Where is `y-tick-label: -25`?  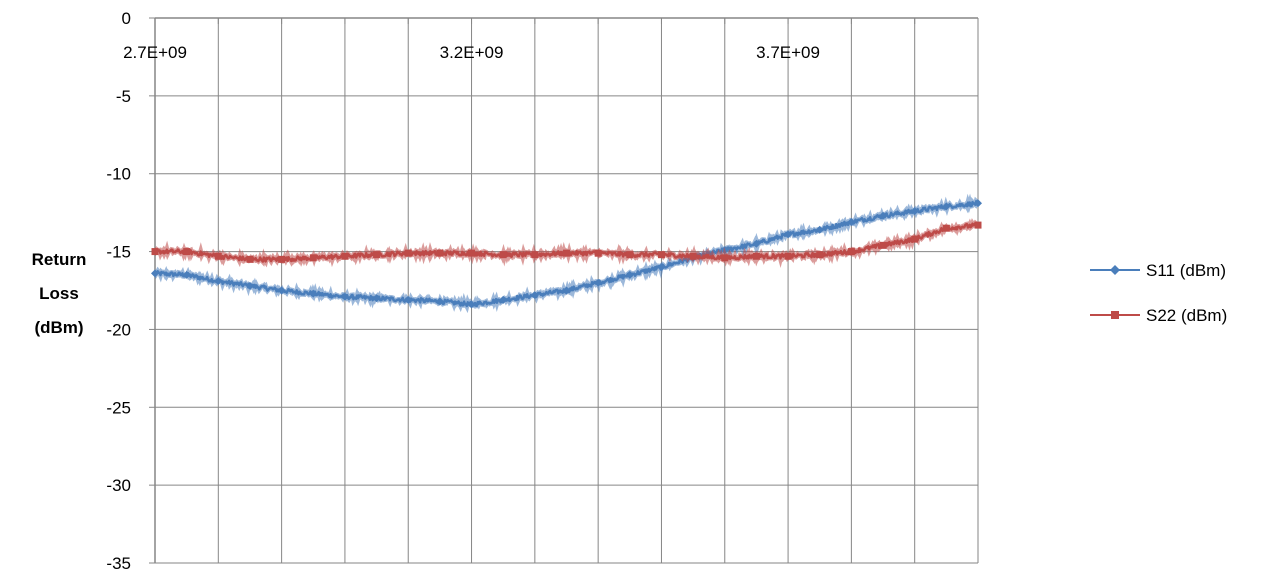
y-tick-label: -25 is located at coordinates (118, 407).